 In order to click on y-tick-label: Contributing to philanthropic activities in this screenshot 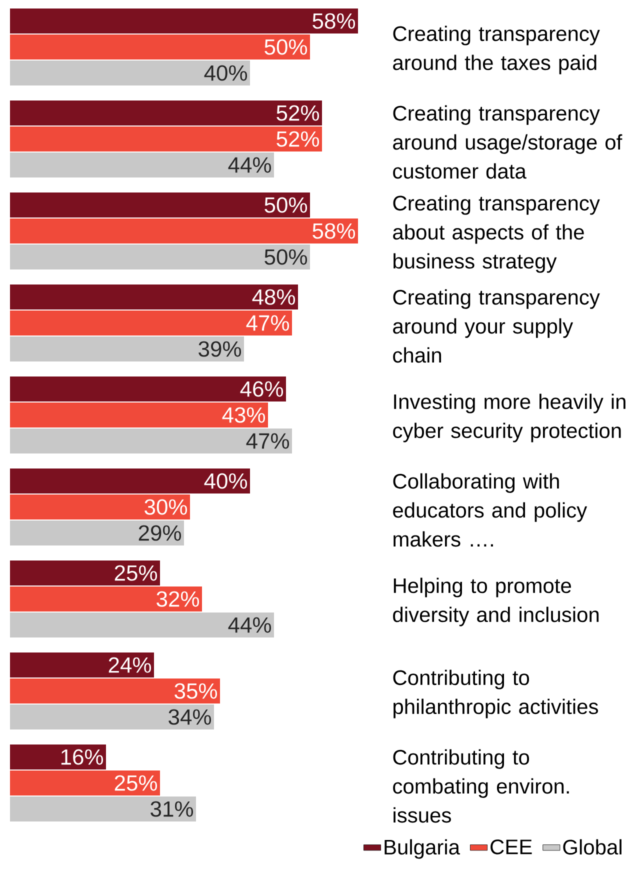, I will do `click(495, 694)`.